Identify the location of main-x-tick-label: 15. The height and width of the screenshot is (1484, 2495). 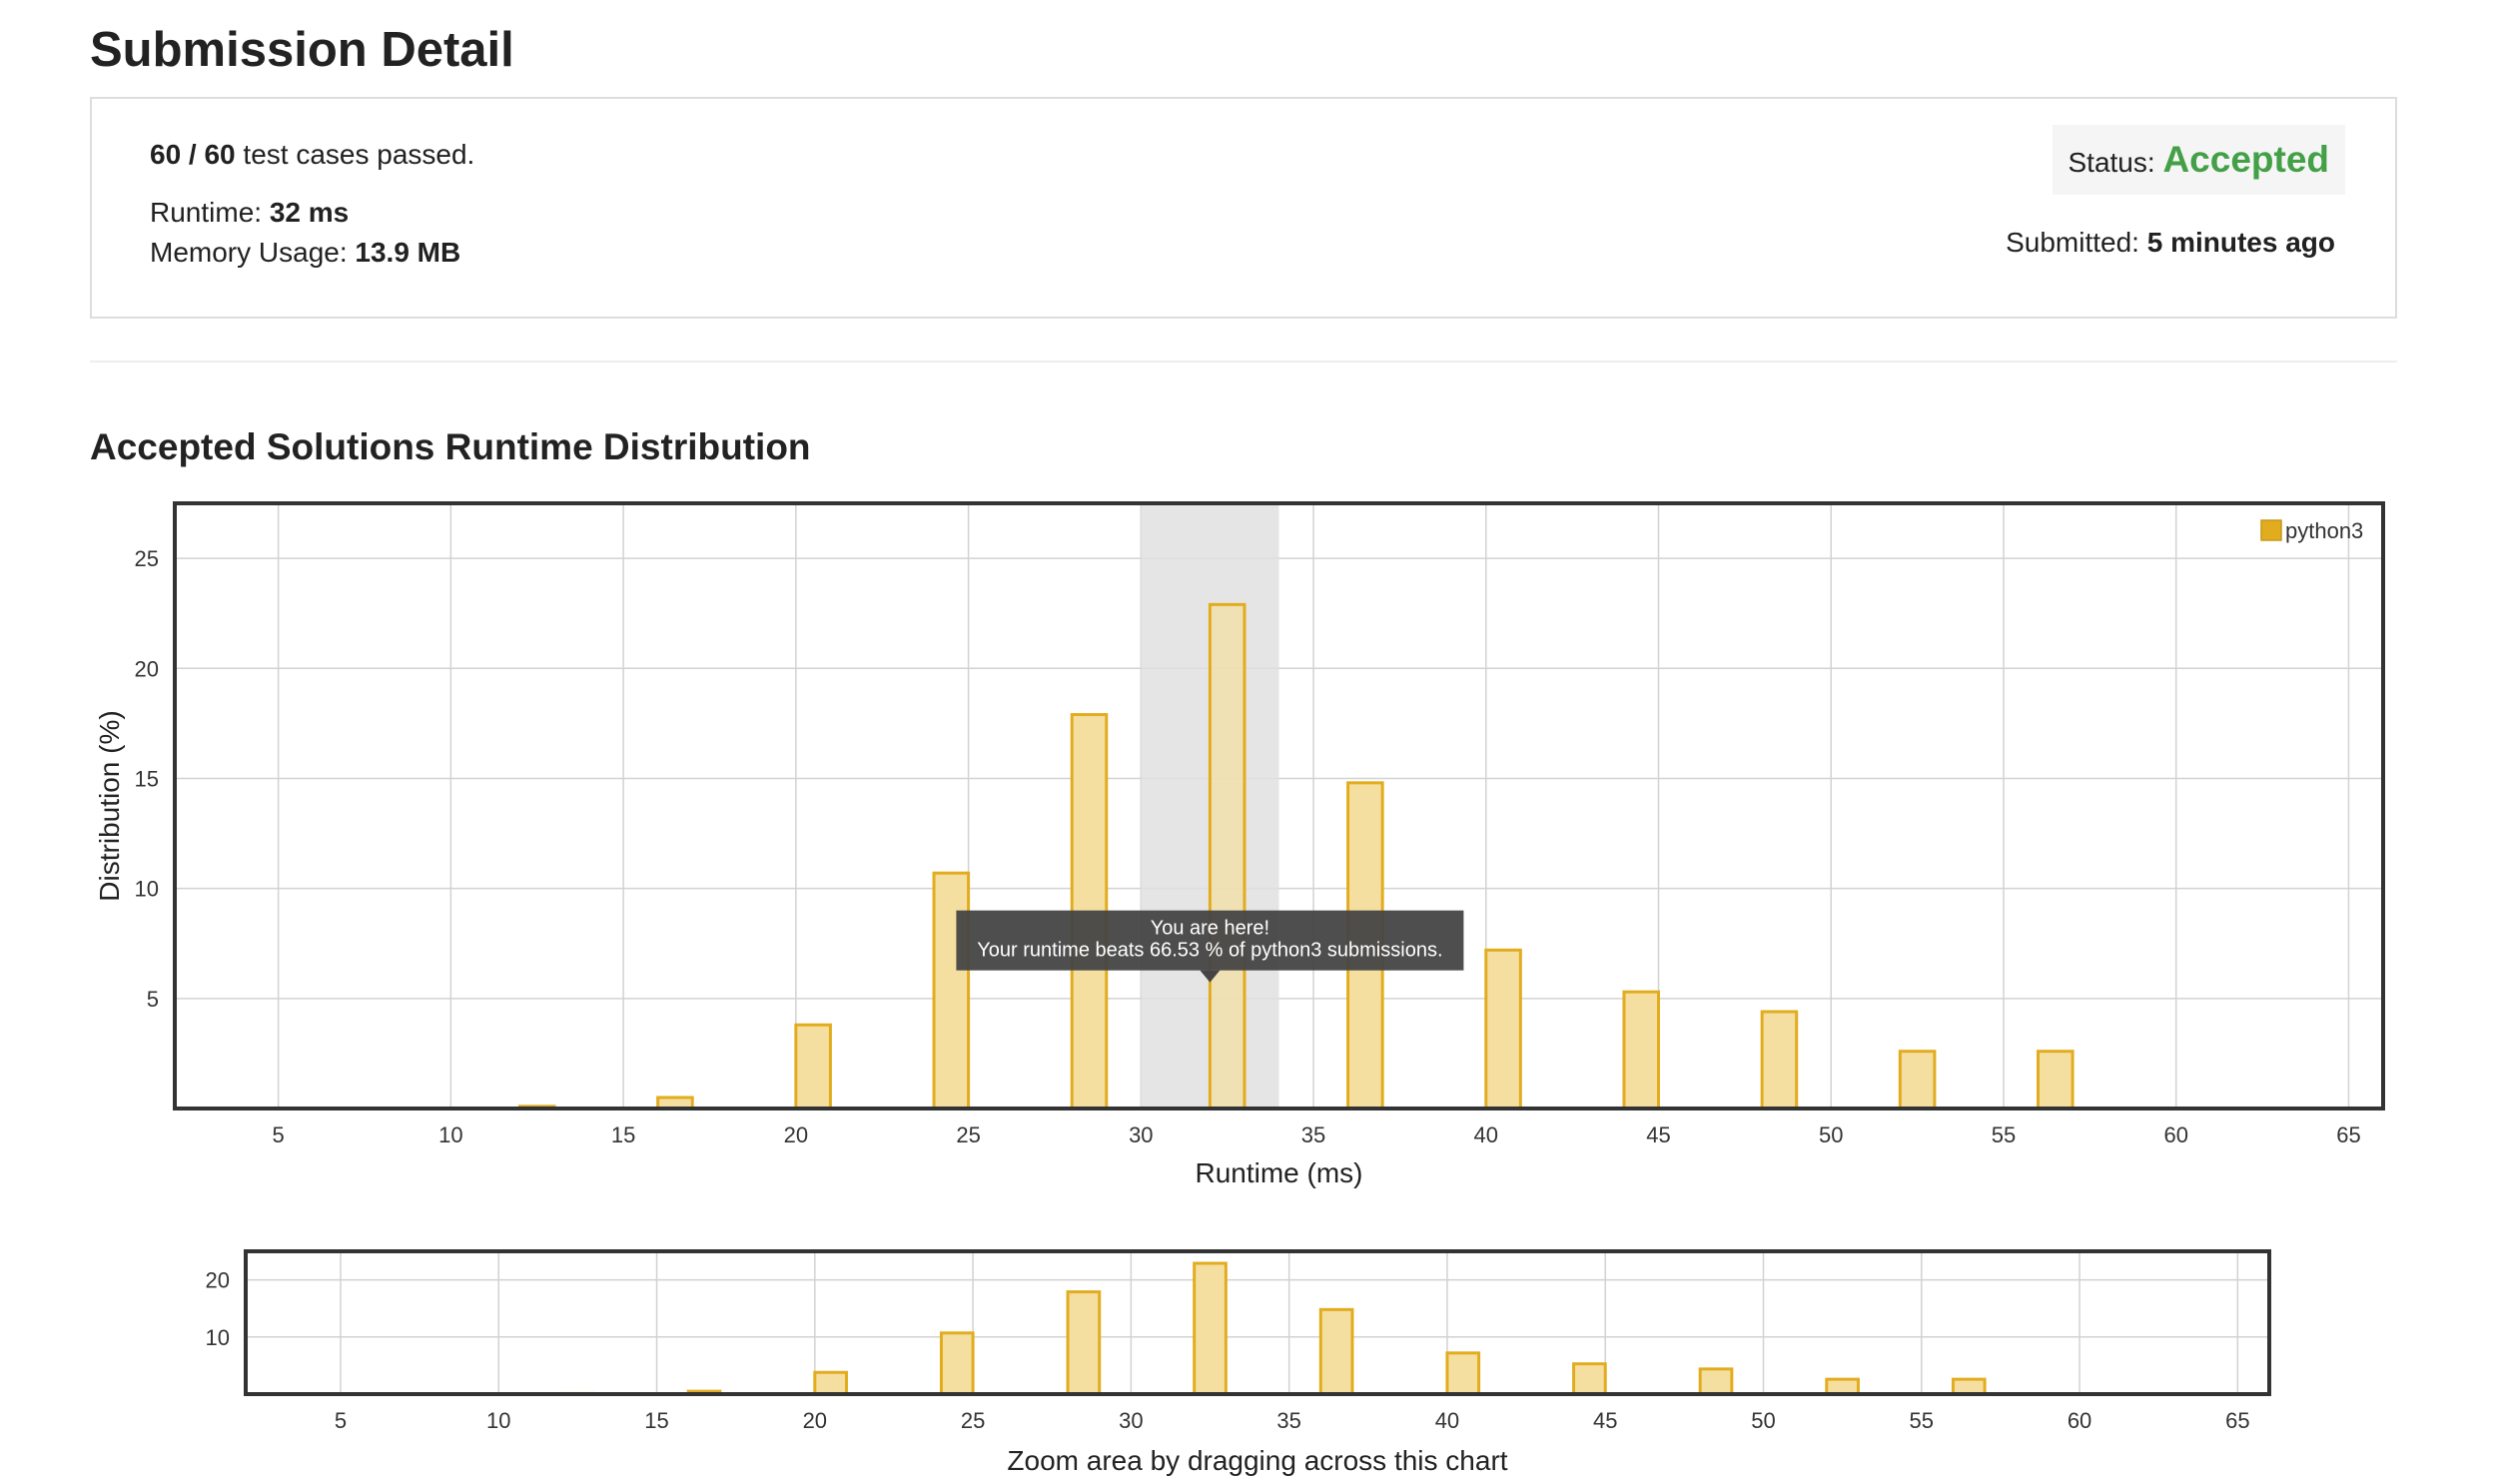
(623, 1134).